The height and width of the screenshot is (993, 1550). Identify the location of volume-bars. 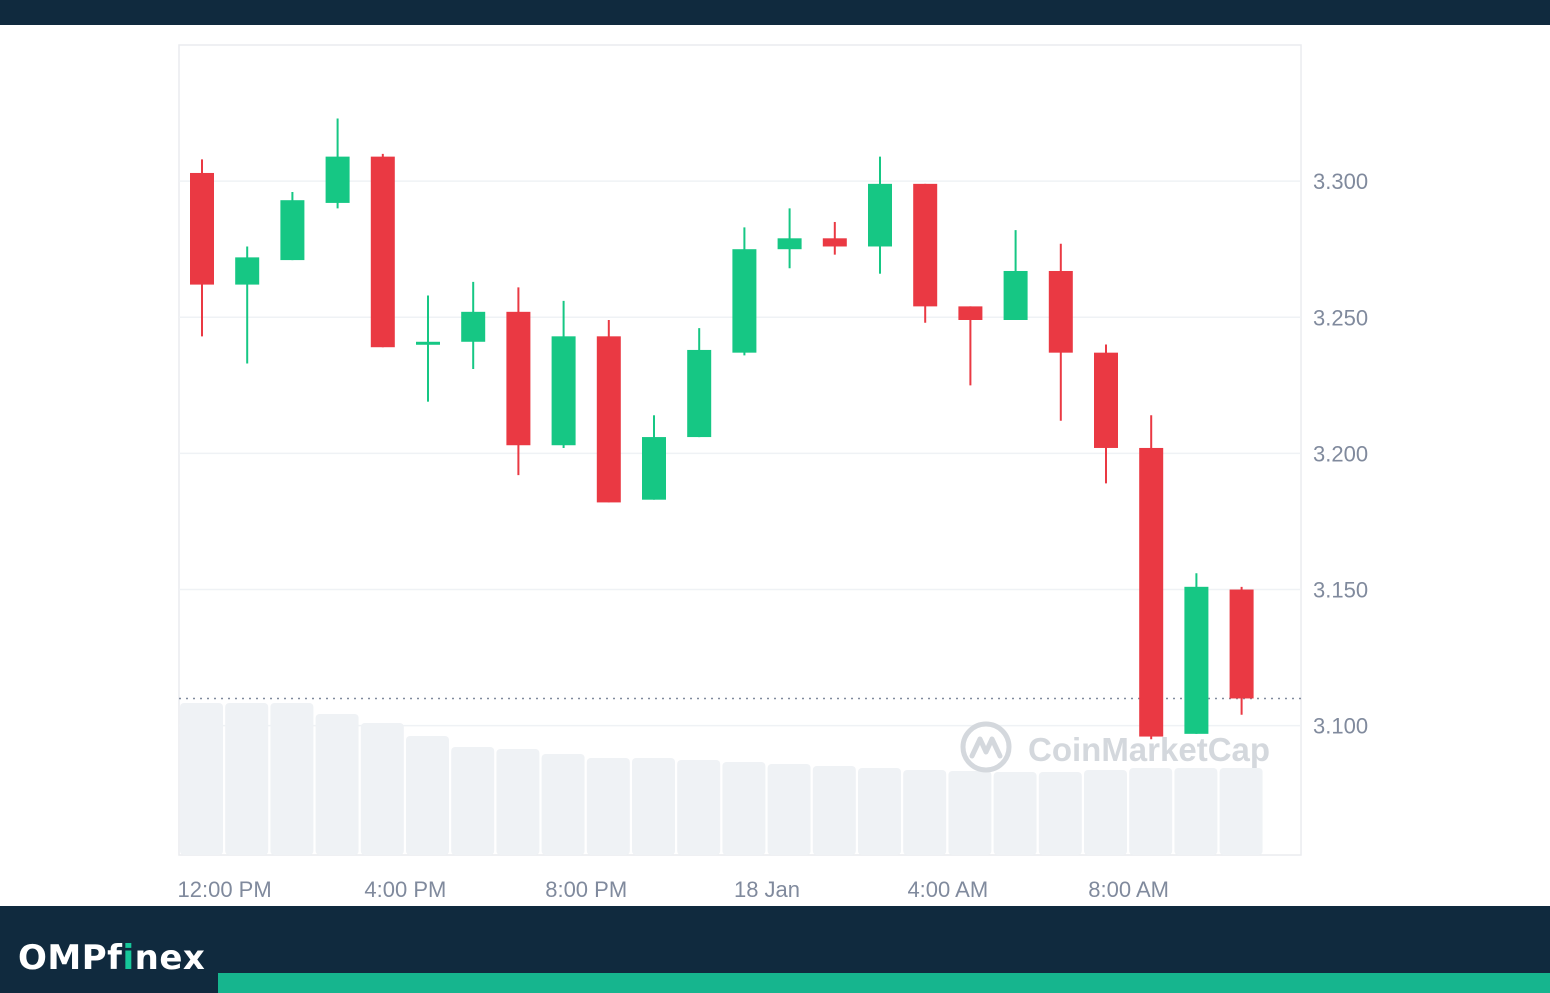
(721, 779).